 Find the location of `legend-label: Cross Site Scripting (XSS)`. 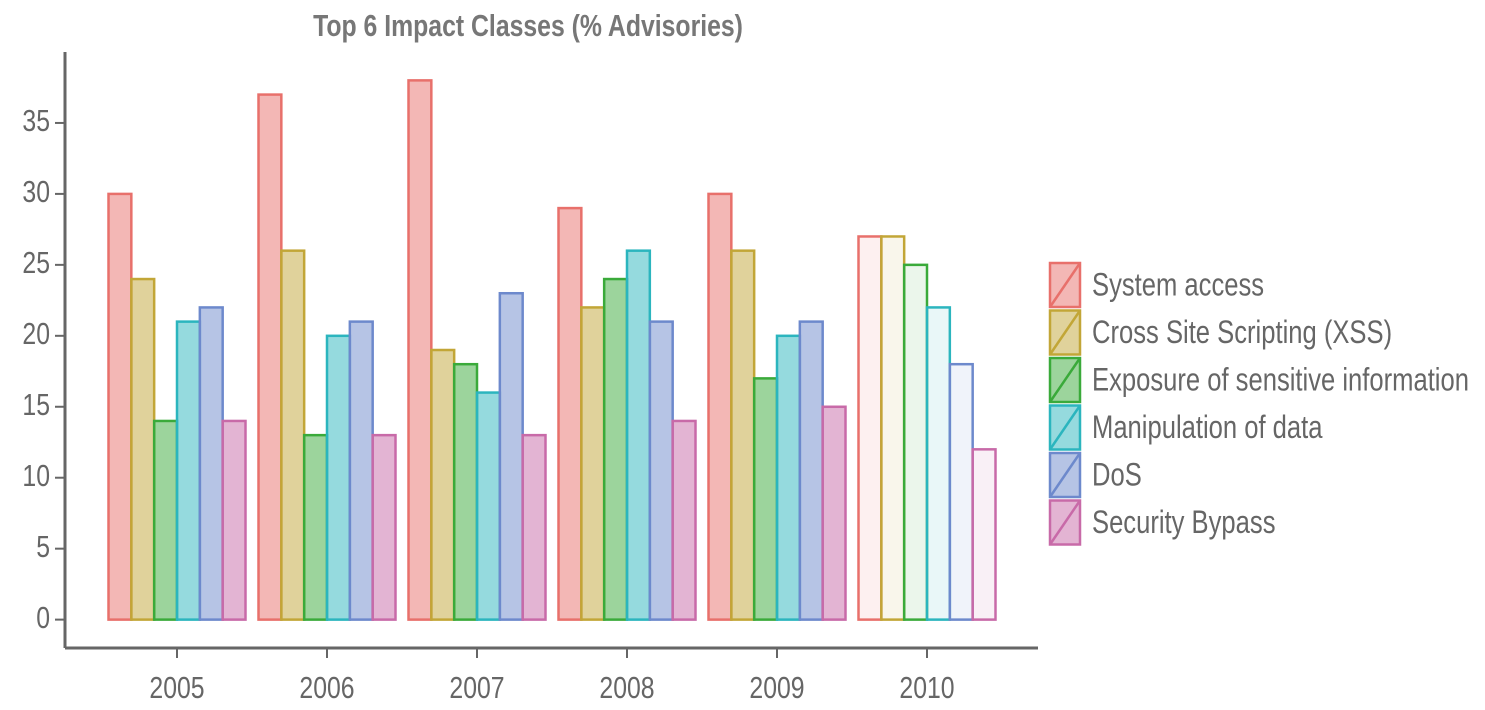

legend-label: Cross Site Scripting (XSS) is located at coordinates (1242, 332).